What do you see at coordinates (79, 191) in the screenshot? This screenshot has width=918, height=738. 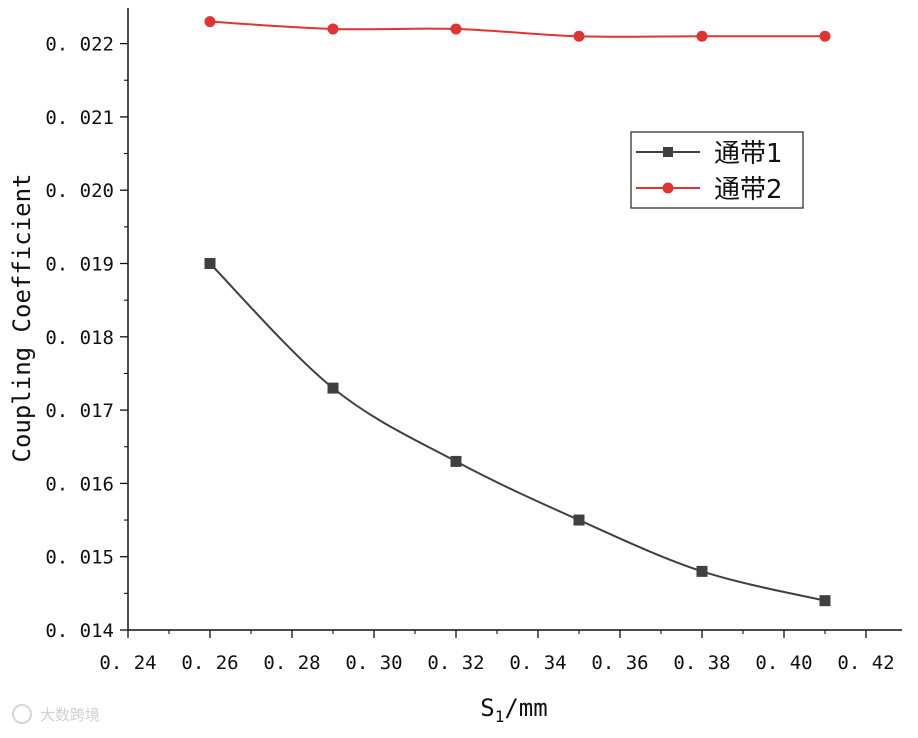 I see `y-tick-label: 0. 020` at bounding box center [79, 191].